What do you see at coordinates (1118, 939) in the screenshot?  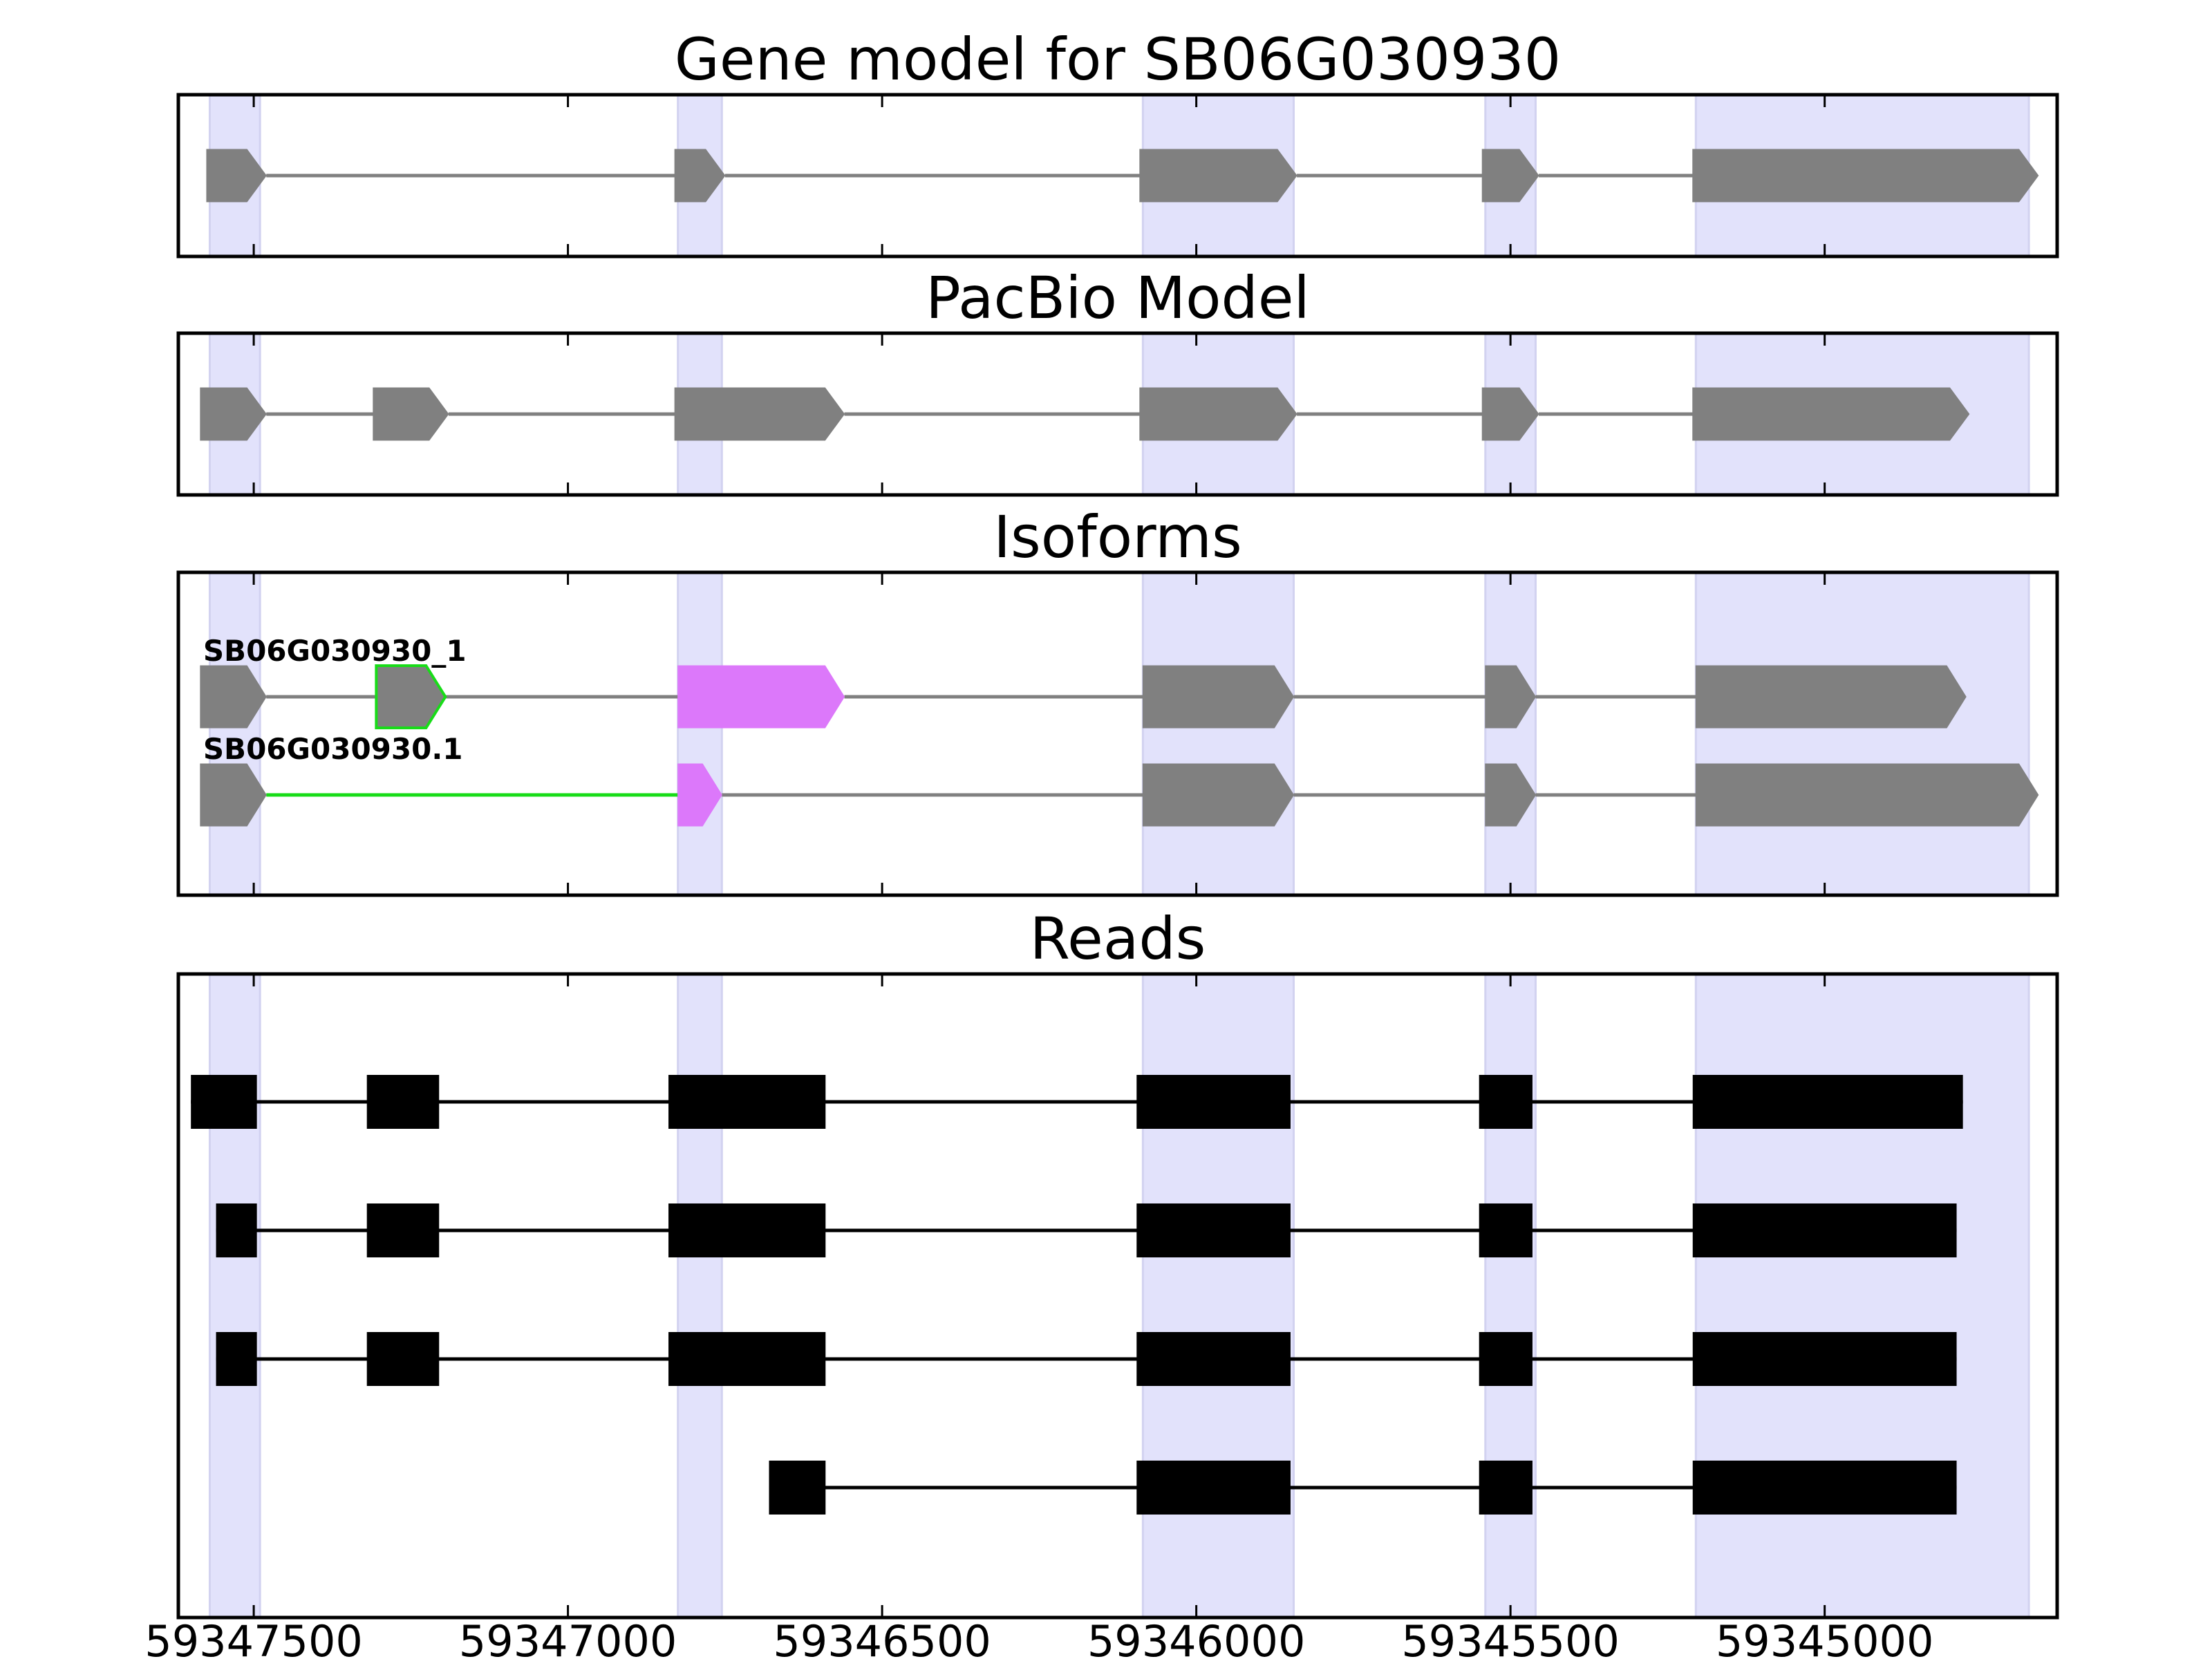 I see `panel-title: Reads` at bounding box center [1118, 939].